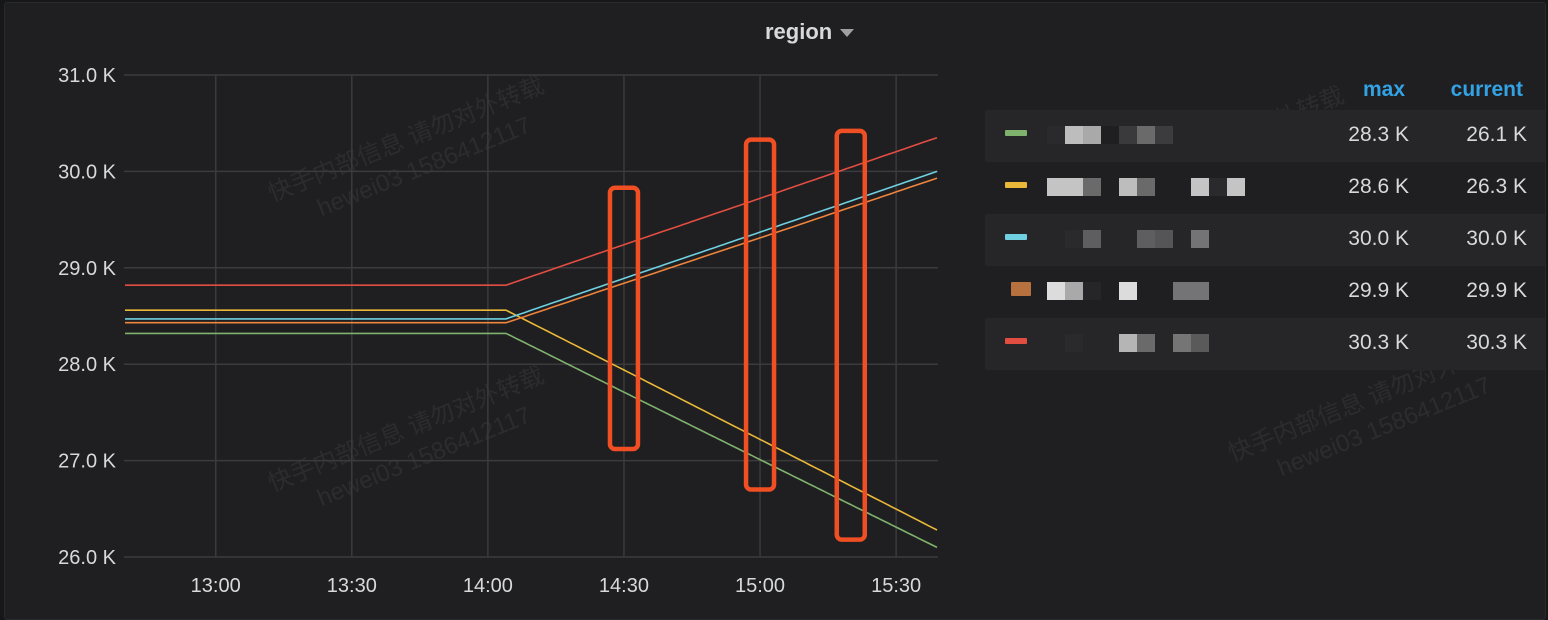  What do you see at coordinates (87, 462) in the screenshot?
I see `y-tick-label: 27.0 K` at bounding box center [87, 462].